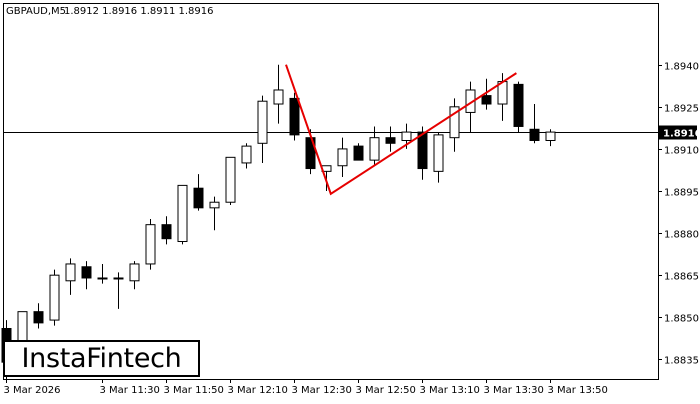 The image size is (700, 404). What do you see at coordinates (32, 390) in the screenshot?
I see `x-tick-label: 3 Mar 2026` at bounding box center [32, 390].